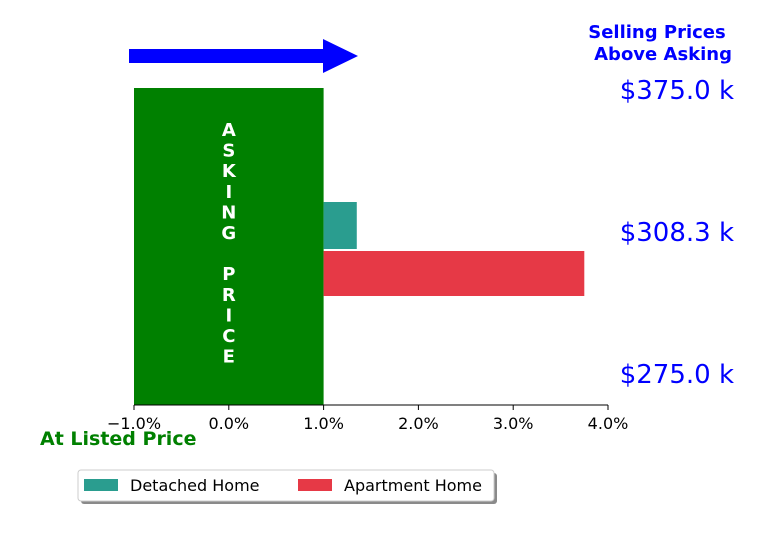 The width and height of the screenshot is (774, 541). What do you see at coordinates (368, 418) in the screenshot?
I see `x-axis: −1.0% 0.0% 1.0% 2.0% 3.0% 4.0%` at bounding box center [368, 418].